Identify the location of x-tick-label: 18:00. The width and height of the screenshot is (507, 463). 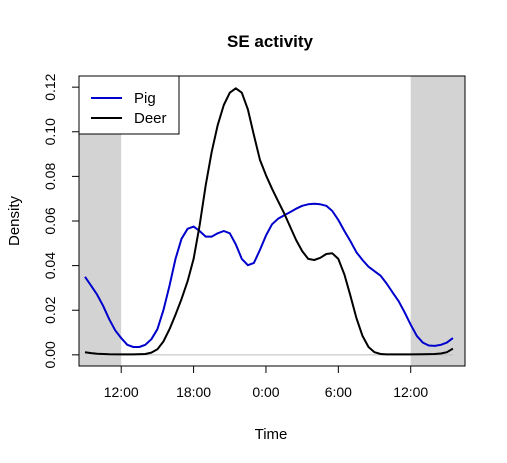
(193, 392).